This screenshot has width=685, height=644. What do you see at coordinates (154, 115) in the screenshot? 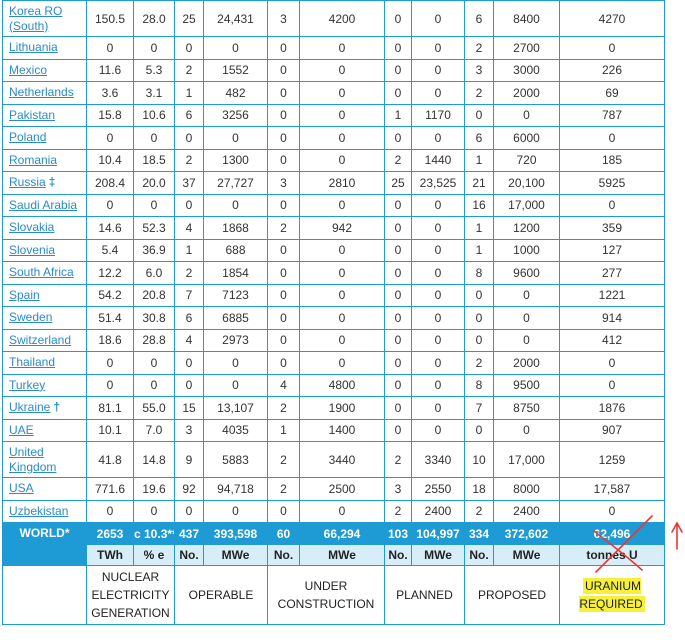
I see `pct-cell: 10.6` at bounding box center [154, 115].